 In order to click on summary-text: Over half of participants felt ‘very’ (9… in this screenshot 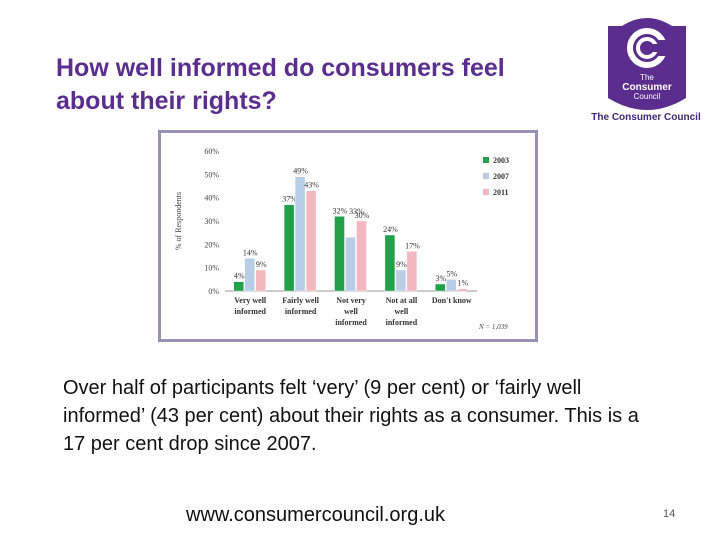, I will do `click(351, 416)`.